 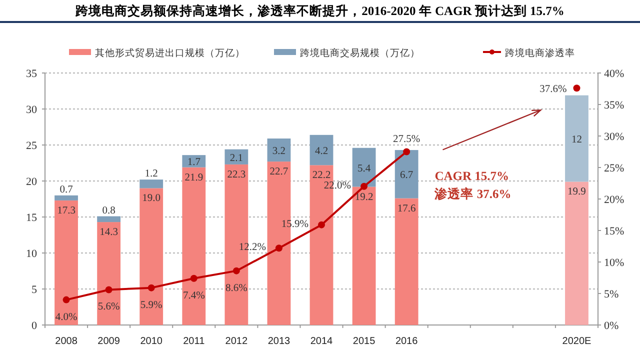 I want to click on data-label: 4.2, so click(x=321, y=152).